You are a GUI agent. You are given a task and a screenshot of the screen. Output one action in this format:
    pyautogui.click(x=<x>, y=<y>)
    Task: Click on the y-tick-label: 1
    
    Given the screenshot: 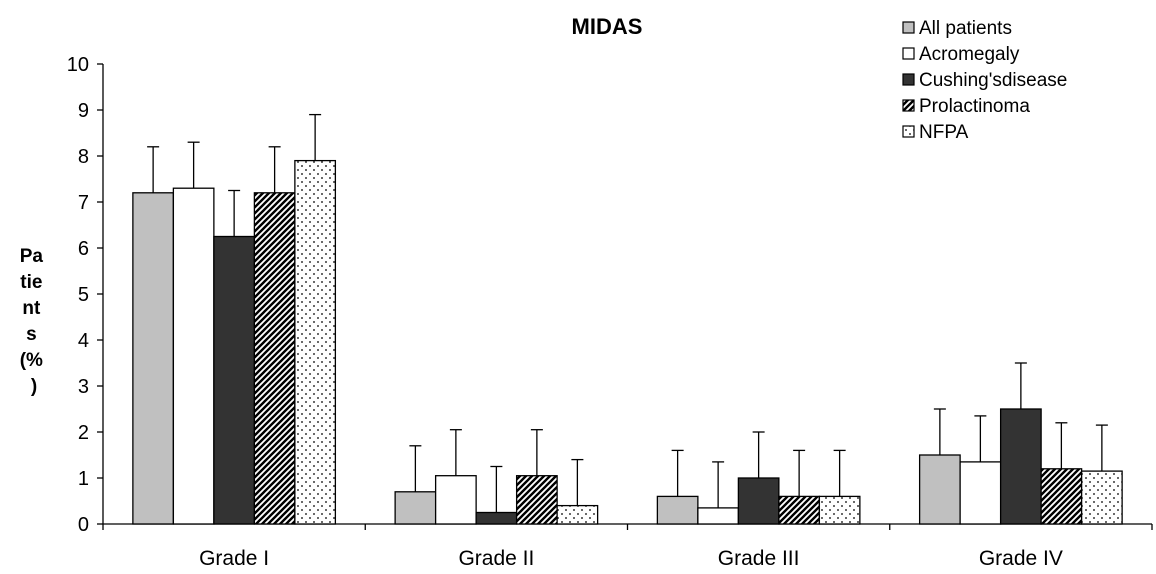 What is the action you would take?
    pyautogui.click(x=83, y=479)
    